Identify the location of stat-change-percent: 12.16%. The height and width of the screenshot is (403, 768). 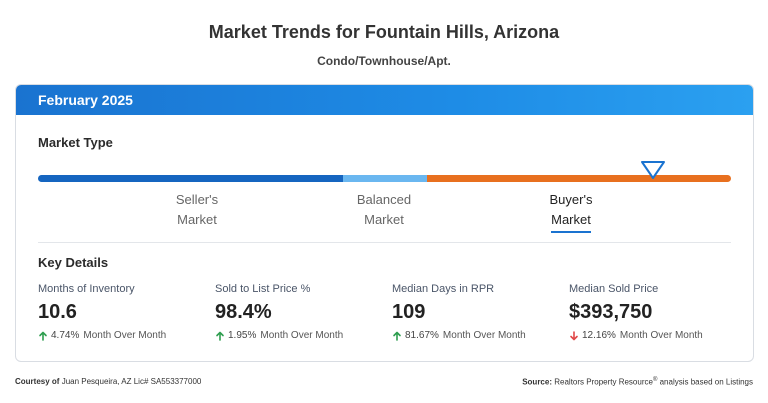
(599, 335).